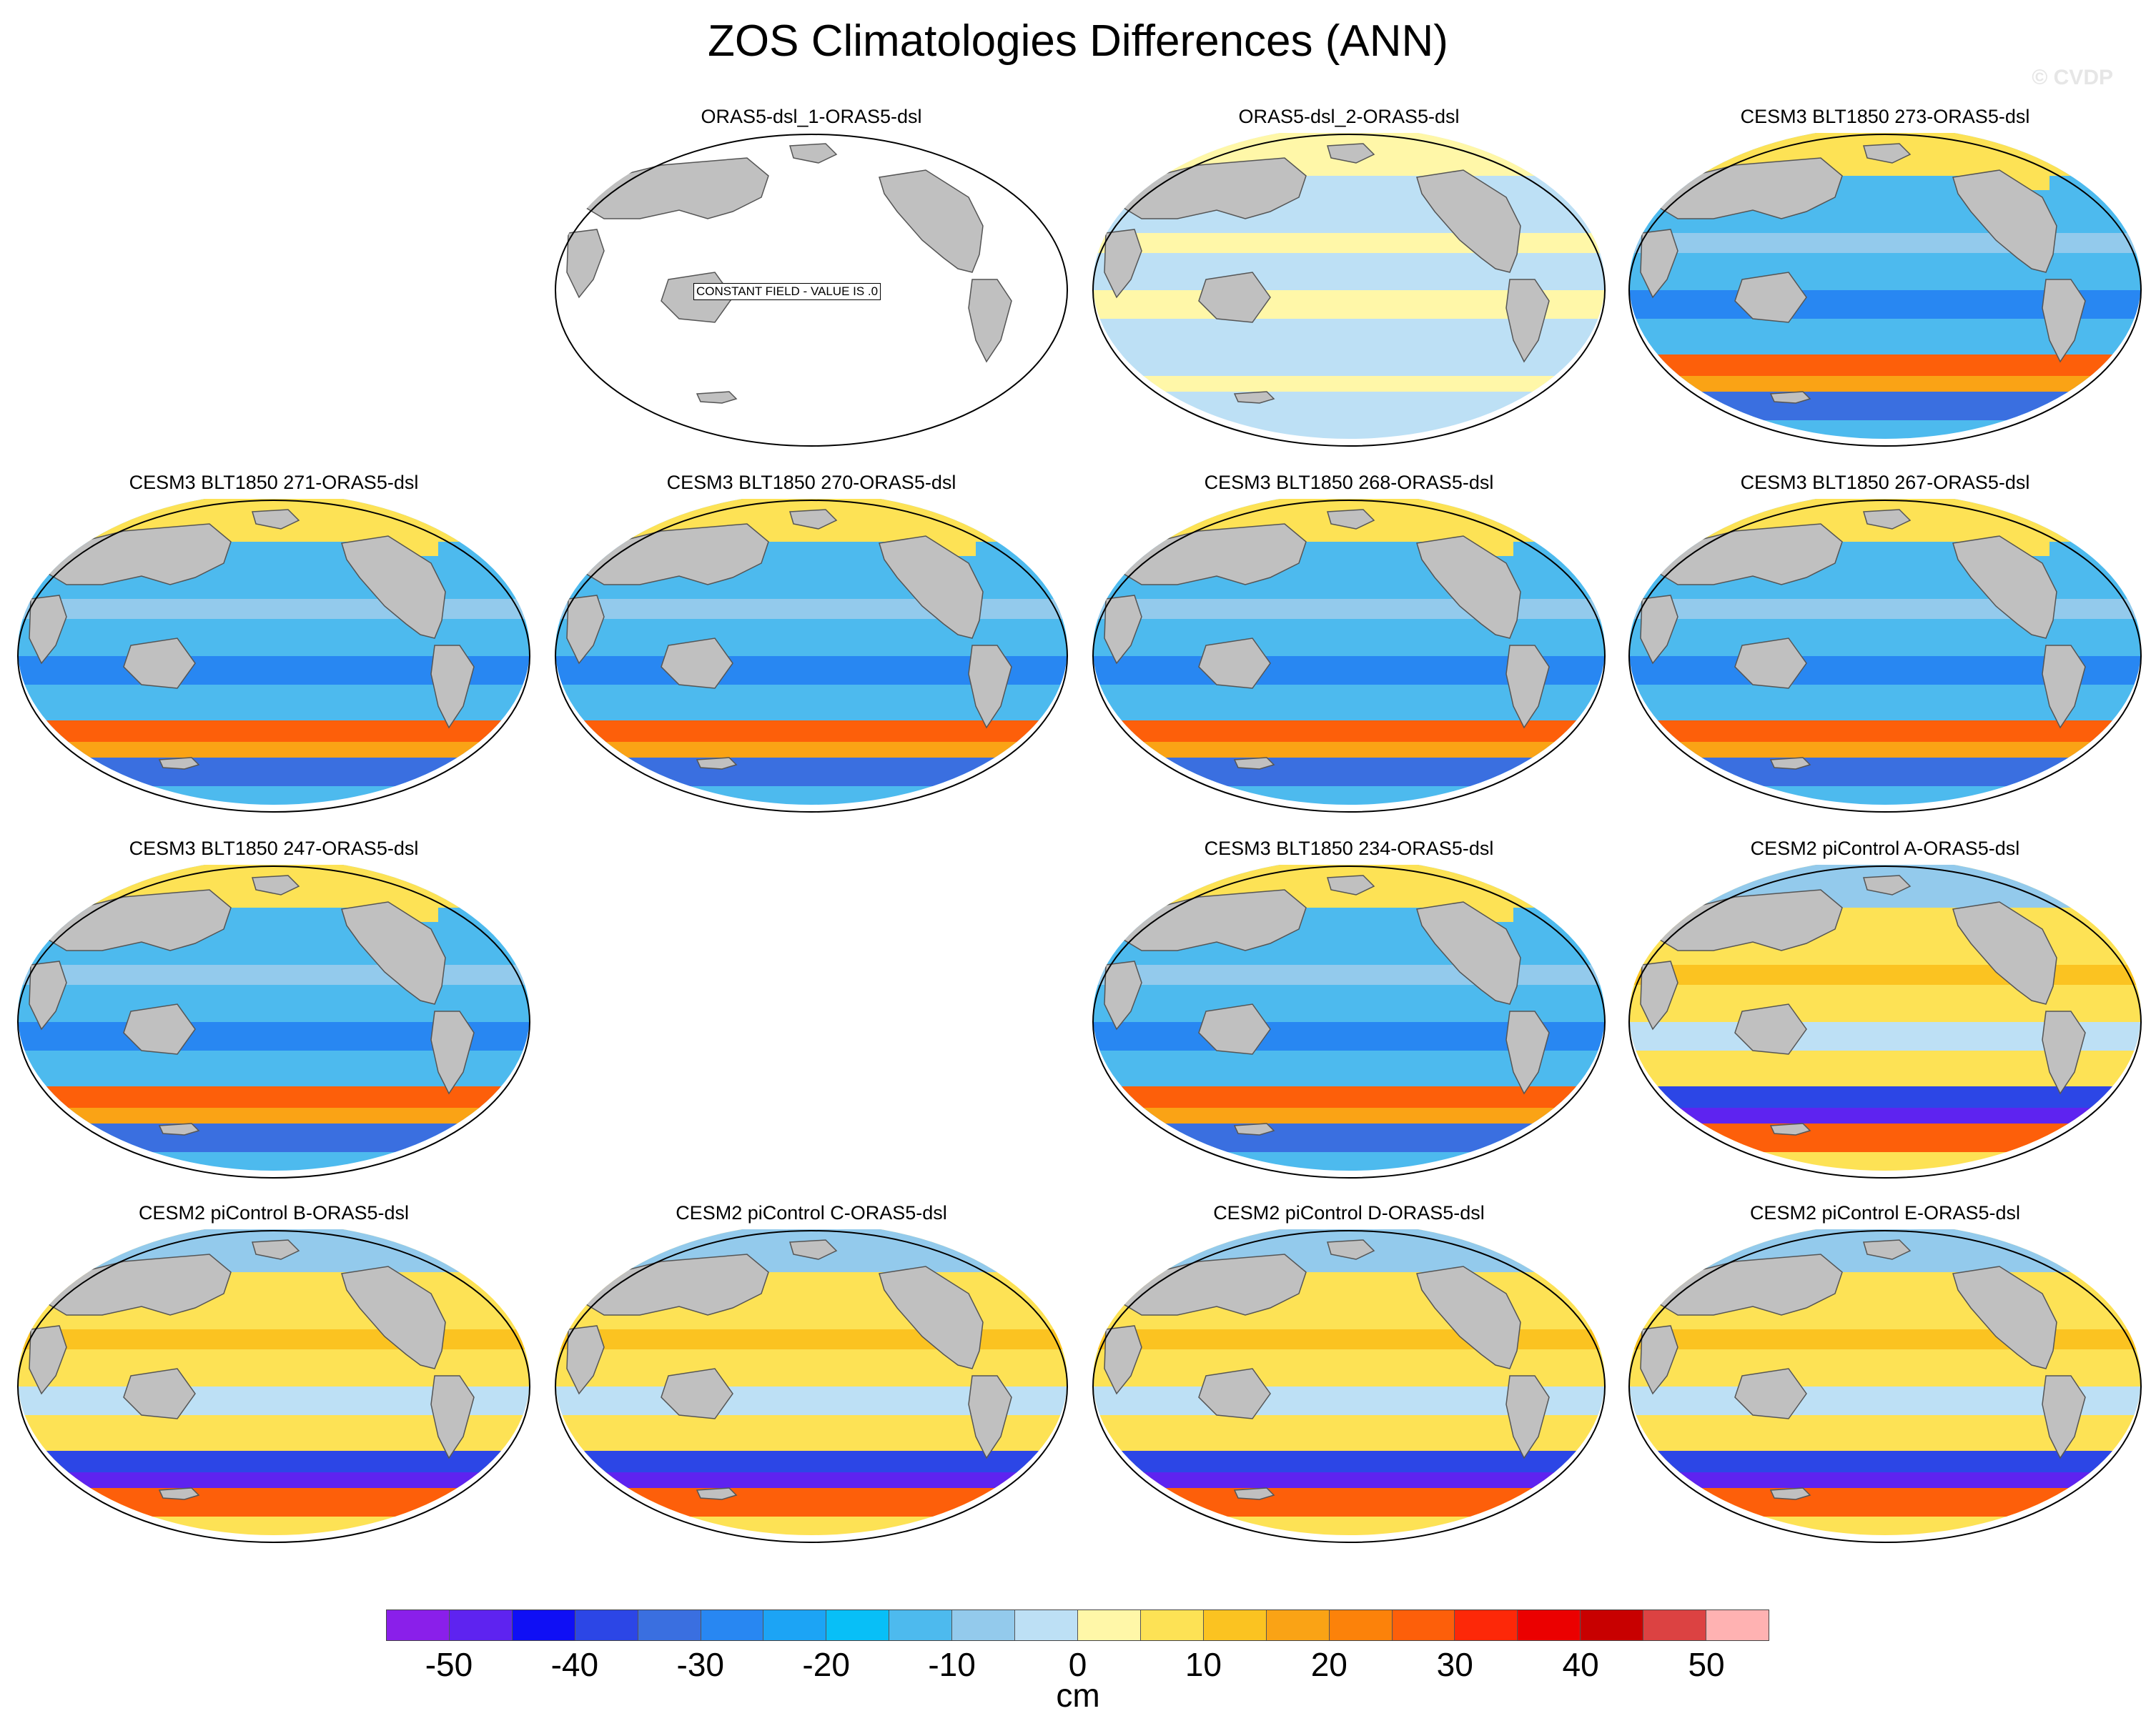 Image resolution: width=2156 pixels, height=1731 pixels. I want to click on colorbar-tick-label: 30, so click(1454, 1664).